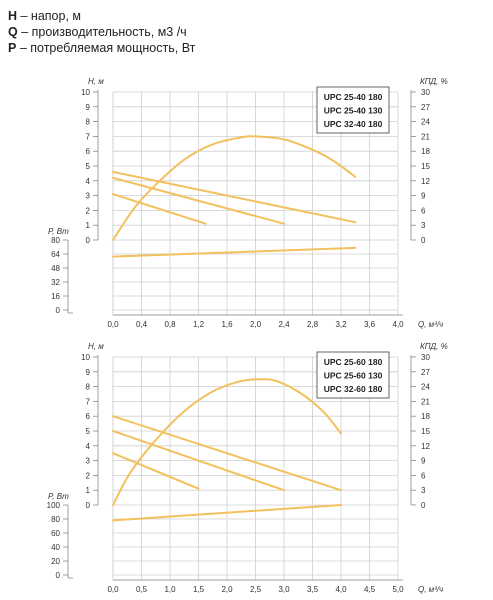 The height and width of the screenshot is (600, 493). What do you see at coordinates (55, 282) in the screenshot?
I see `p-tick-label: 32` at bounding box center [55, 282].